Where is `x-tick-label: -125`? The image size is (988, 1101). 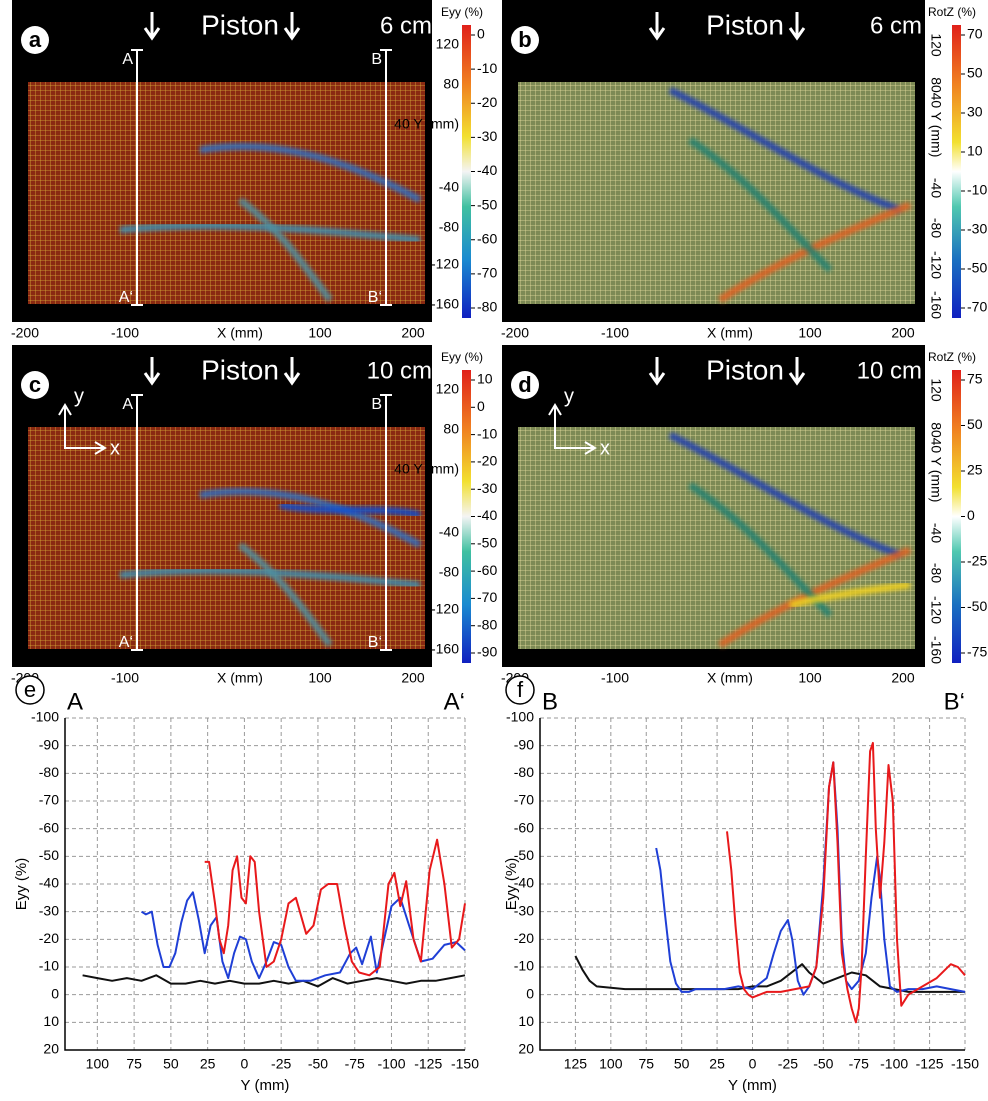 x-tick-label: -125 is located at coordinates (930, 1064).